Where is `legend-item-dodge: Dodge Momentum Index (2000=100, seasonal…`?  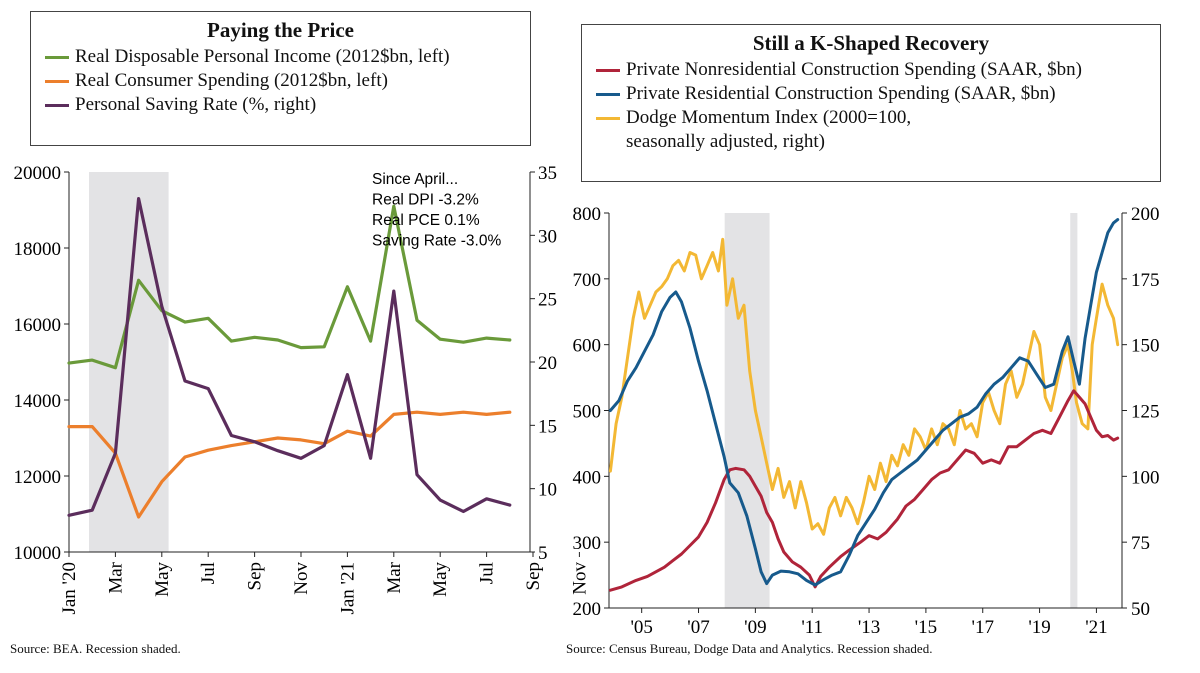
legend-item-dodge: Dodge Momentum Index (2000=100, seasonal… is located at coordinates (878, 130).